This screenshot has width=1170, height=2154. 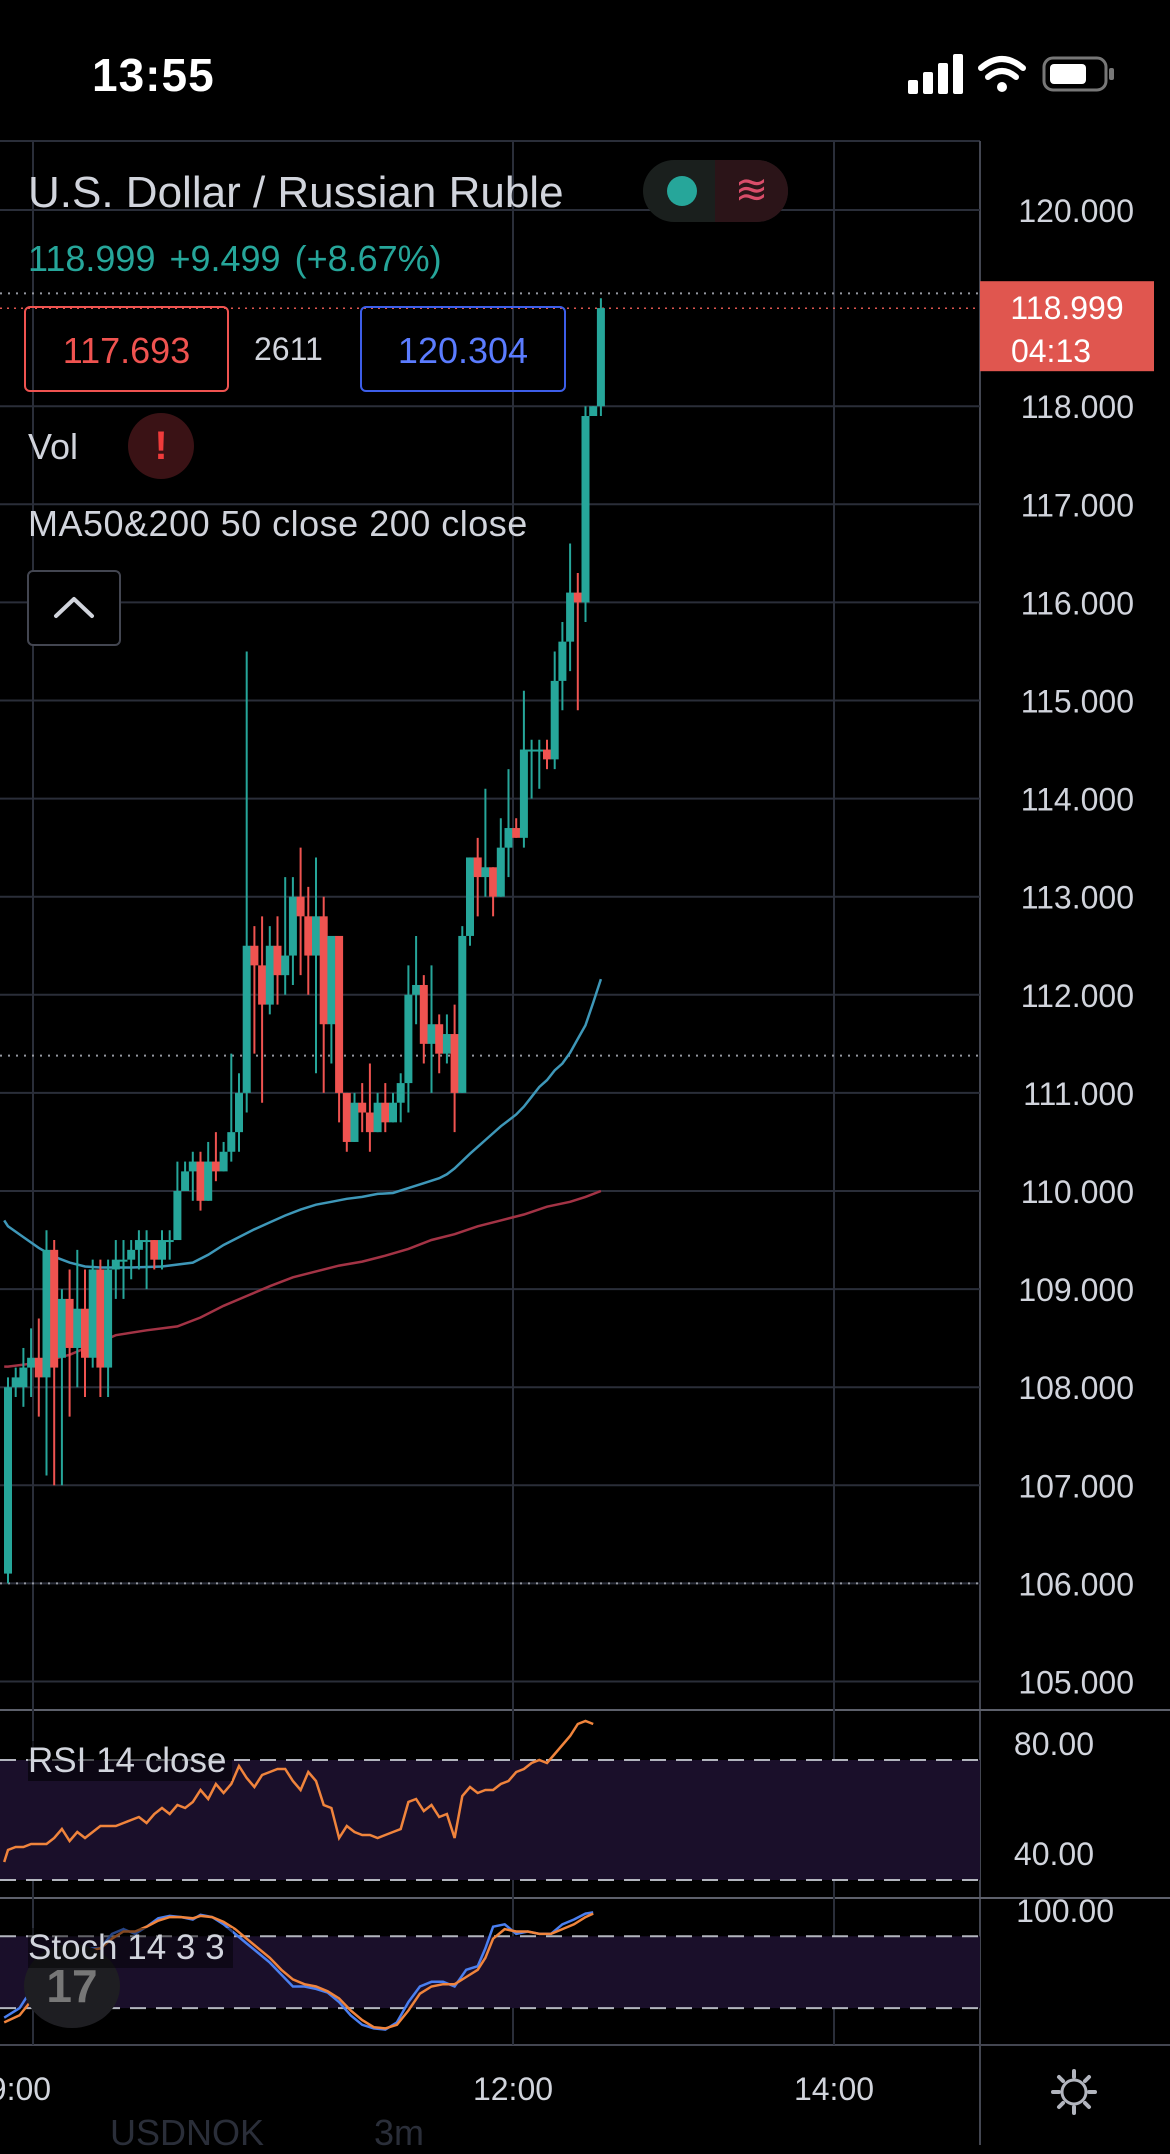 I want to click on price-change-pct: (+8.67%), so click(x=368, y=258).